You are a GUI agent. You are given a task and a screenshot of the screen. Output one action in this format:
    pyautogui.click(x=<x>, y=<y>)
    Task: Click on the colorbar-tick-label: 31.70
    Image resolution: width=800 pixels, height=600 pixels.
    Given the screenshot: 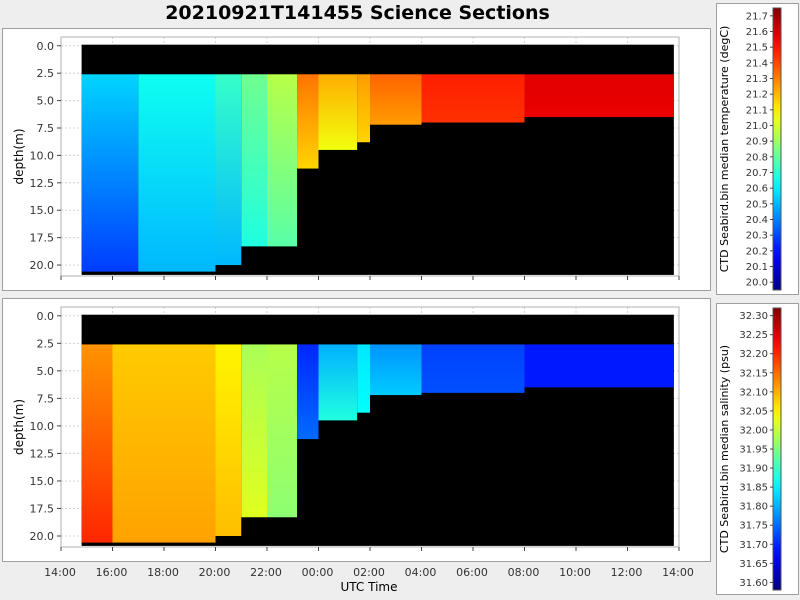 What is the action you would take?
    pyautogui.click(x=753, y=545)
    